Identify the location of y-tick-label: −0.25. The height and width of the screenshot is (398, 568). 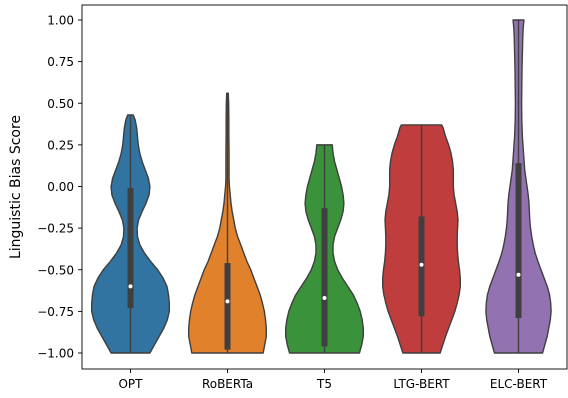
(55, 229).